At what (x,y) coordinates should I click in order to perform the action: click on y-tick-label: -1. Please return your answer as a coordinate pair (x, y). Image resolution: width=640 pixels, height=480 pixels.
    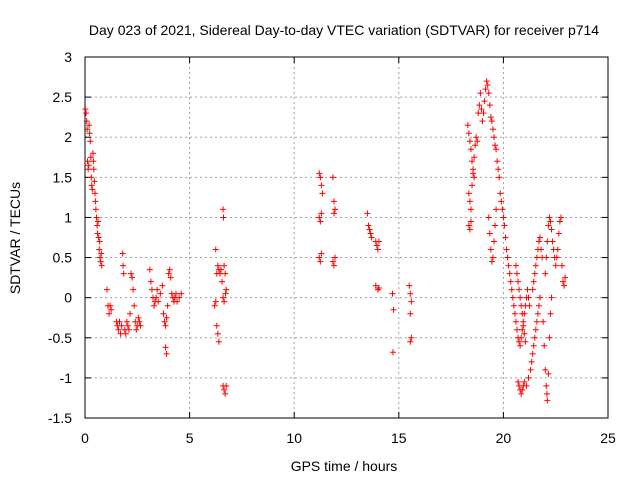
    Looking at the image, I should click on (66, 378).